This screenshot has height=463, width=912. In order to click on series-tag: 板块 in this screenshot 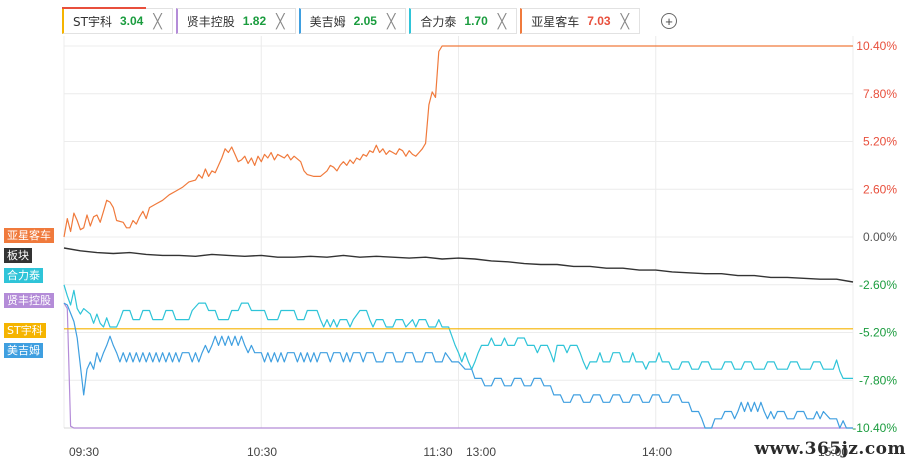, I will do `click(18, 255)`.